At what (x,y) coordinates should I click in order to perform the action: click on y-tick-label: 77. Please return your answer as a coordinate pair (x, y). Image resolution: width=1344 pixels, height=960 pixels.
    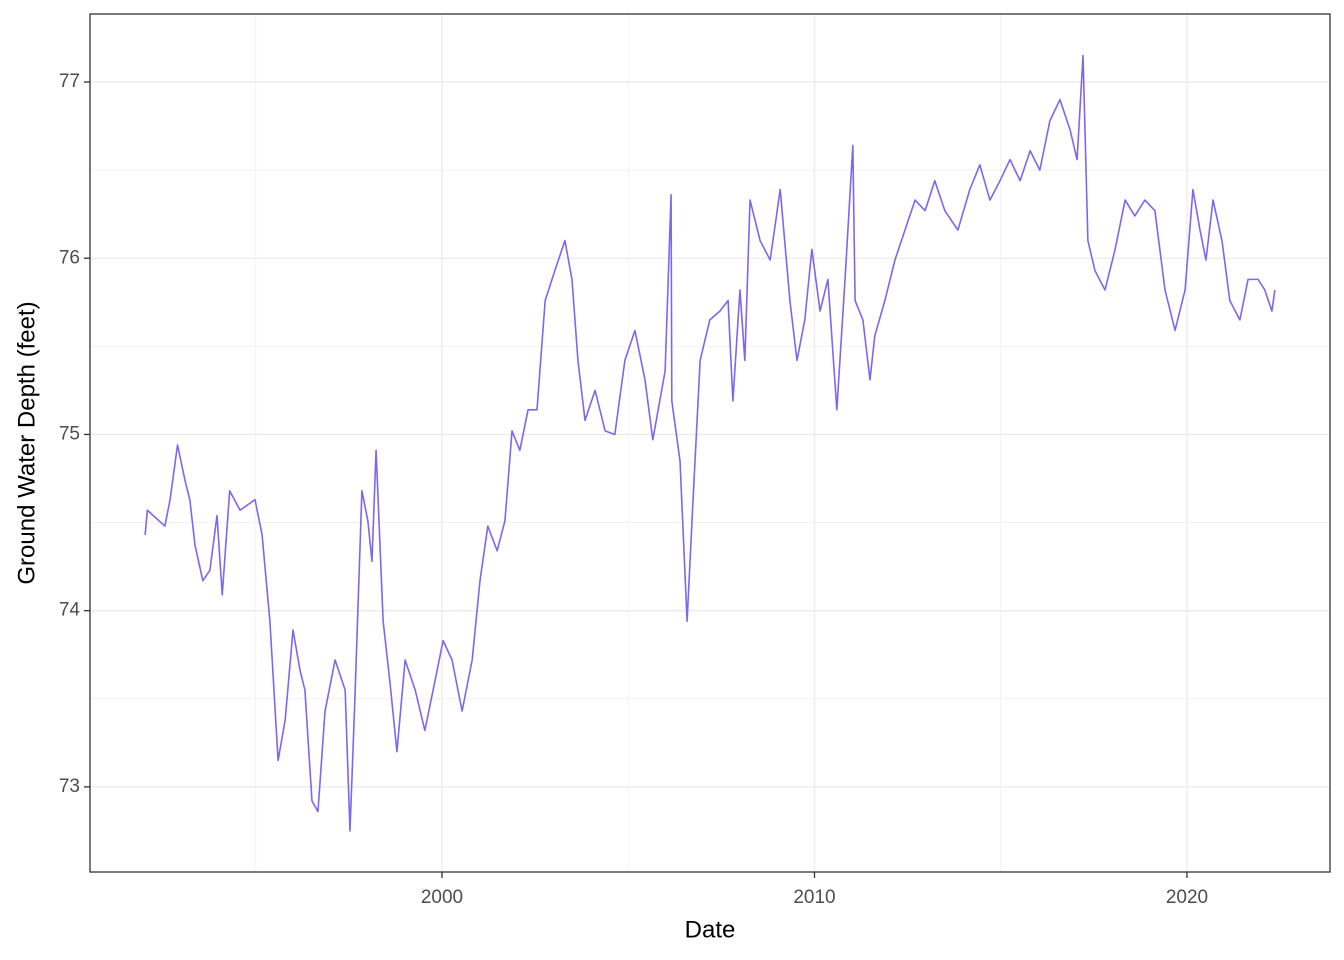
    Looking at the image, I should click on (69, 81).